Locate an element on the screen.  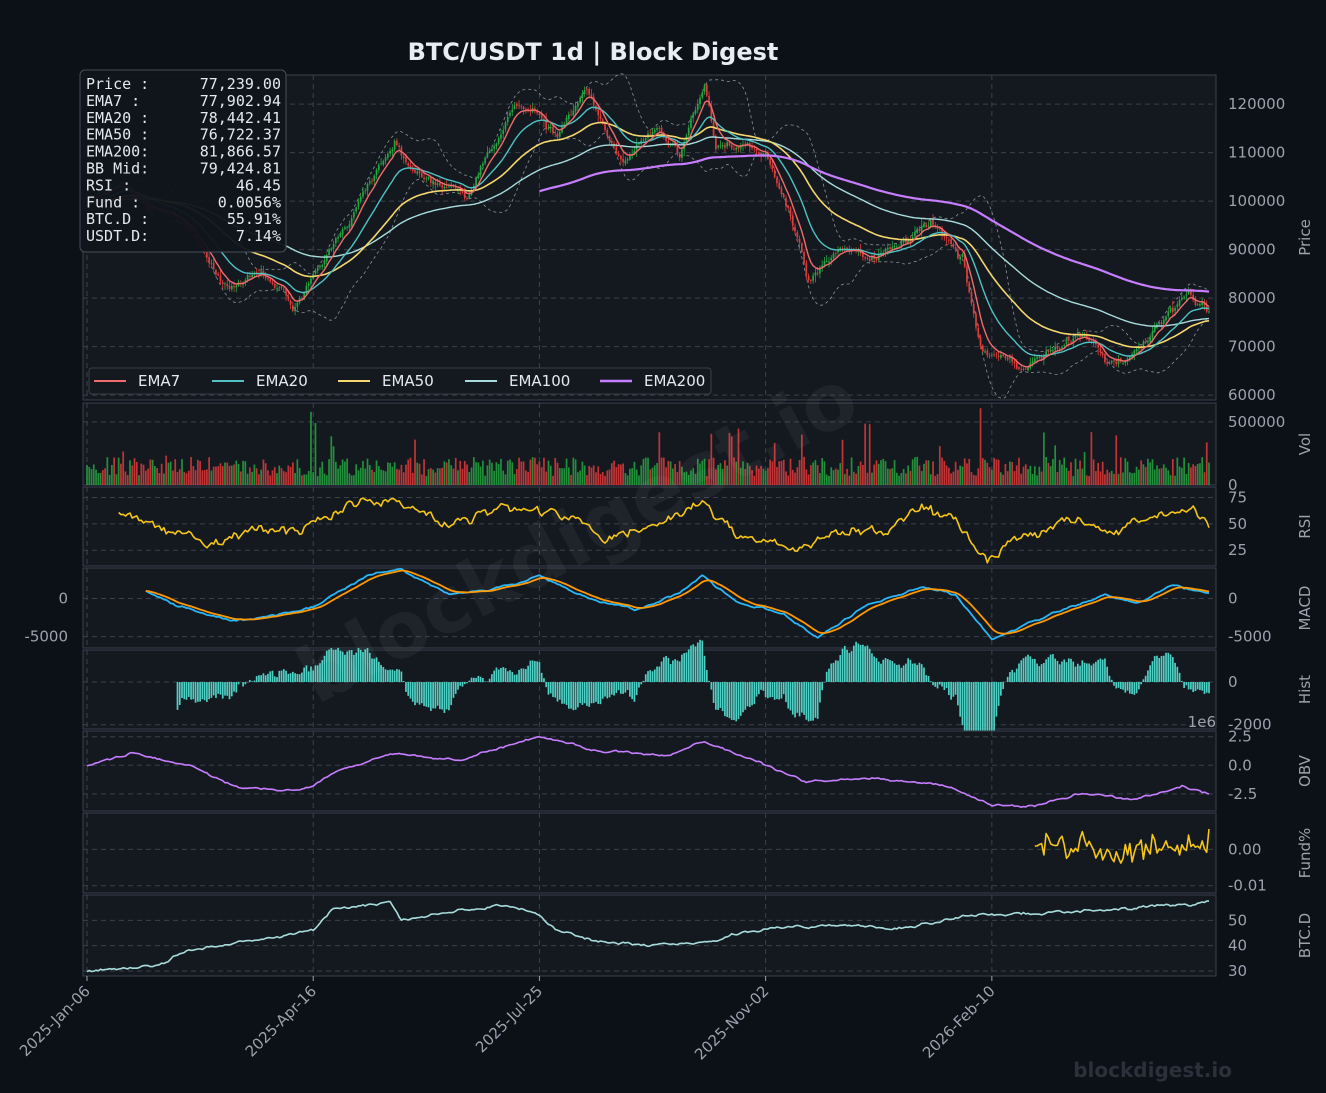
info-value: 79,424.81 is located at coordinates (240, 169).